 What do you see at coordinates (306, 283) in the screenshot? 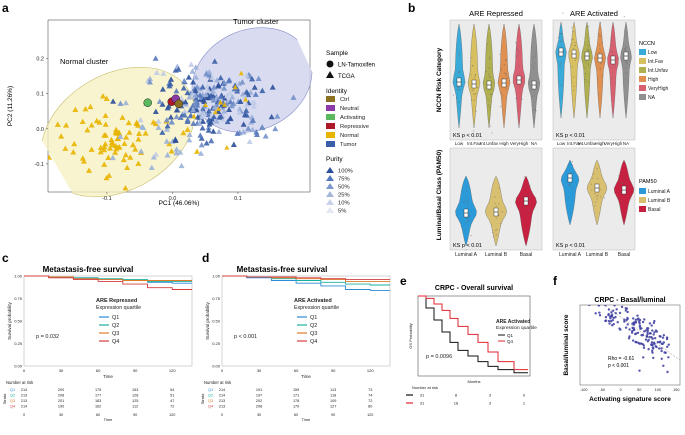
I see `km-line-q1` at bounding box center [306, 283].